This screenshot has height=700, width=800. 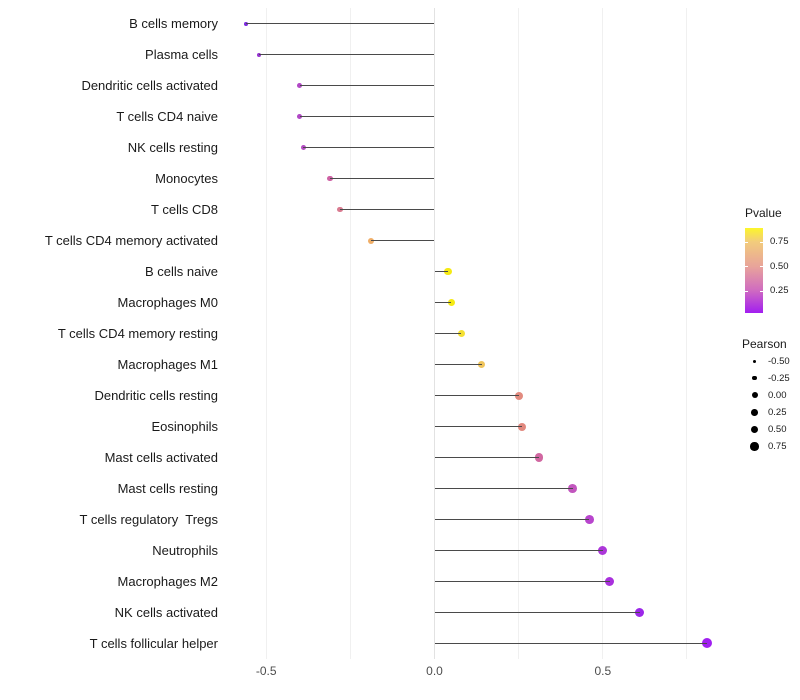 What do you see at coordinates (603, 671) in the screenshot?
I see `x-axis-tick-label: 0.5` at bounding box center [603, 671].